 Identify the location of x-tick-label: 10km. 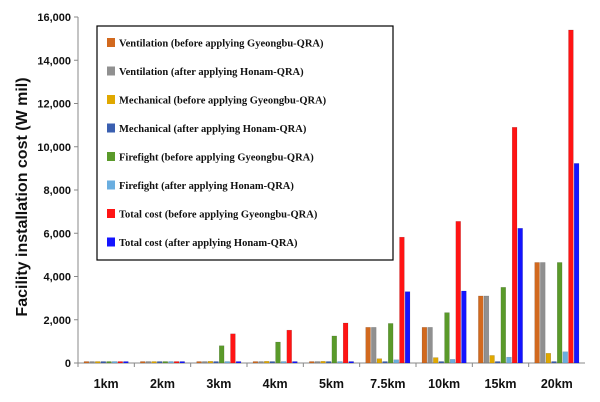
(444, 384).